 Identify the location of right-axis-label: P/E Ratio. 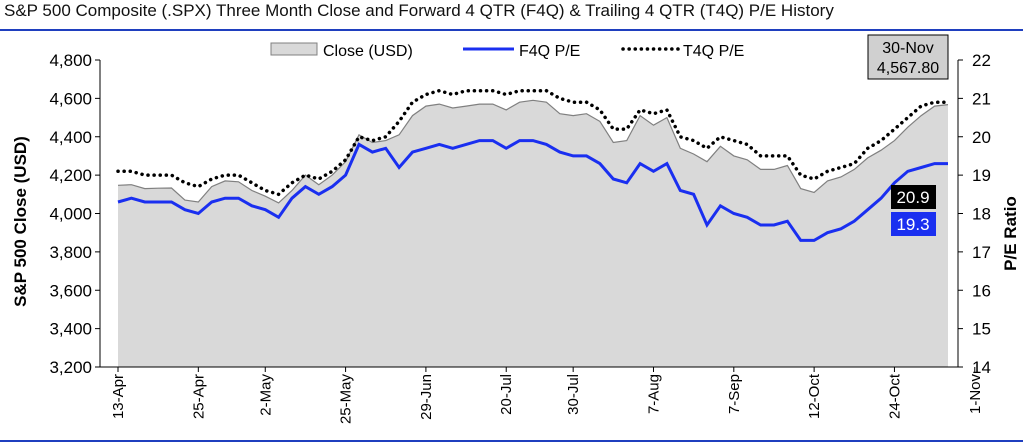
(1010, 233).